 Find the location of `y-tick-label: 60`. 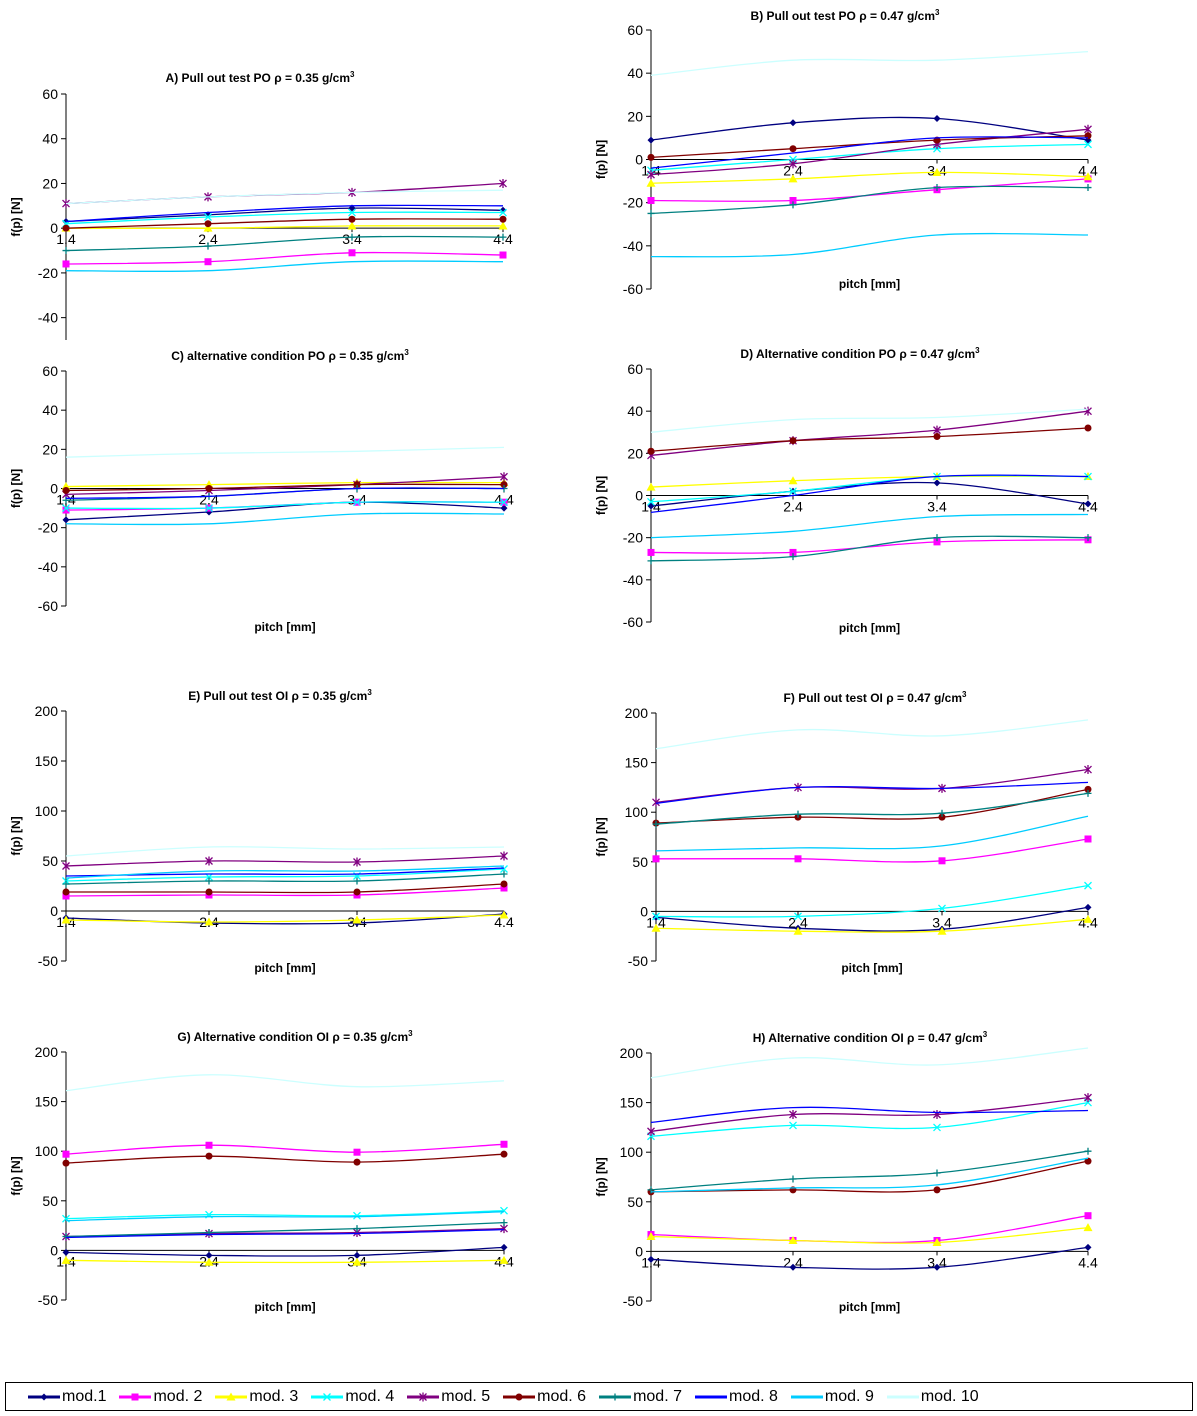

y-tick-label: 60 is located at coordinates (635, 30).